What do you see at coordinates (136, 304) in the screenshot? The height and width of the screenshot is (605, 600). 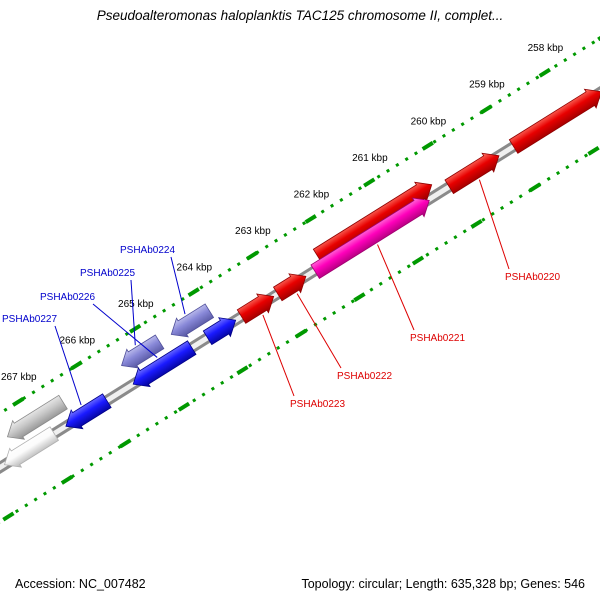 I see `ruler-label: 265 kbp` at bounding box center [136, 304].